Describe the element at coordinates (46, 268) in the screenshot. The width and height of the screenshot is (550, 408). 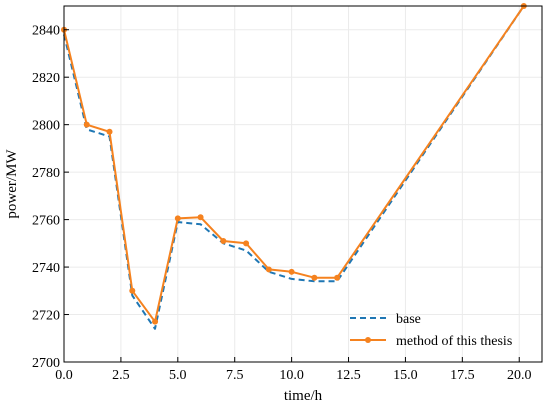
I see `y-tick-label: 2740` at that location.